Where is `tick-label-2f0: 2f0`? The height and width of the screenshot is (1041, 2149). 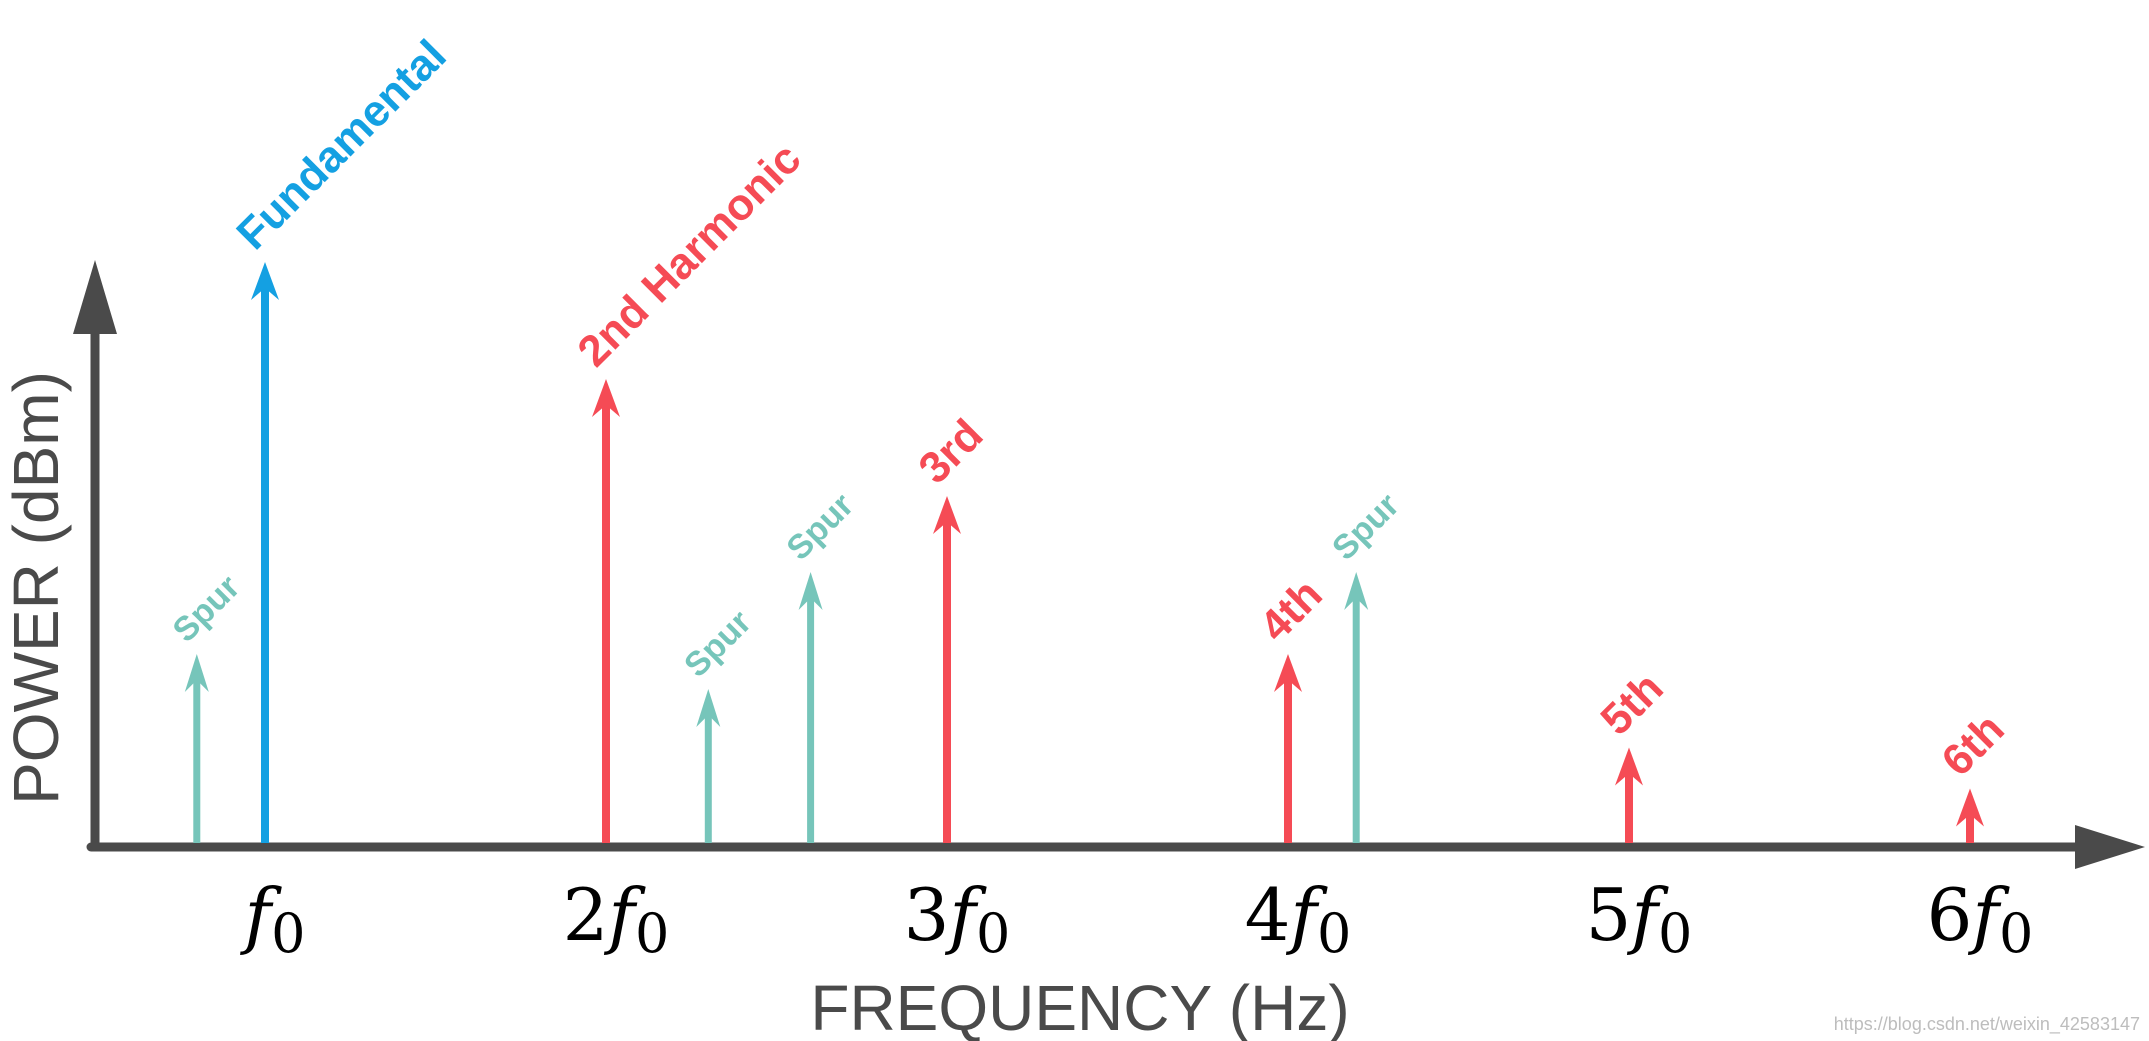
tick-label-2f0: 2f0 is located at coordinates (616, 919).